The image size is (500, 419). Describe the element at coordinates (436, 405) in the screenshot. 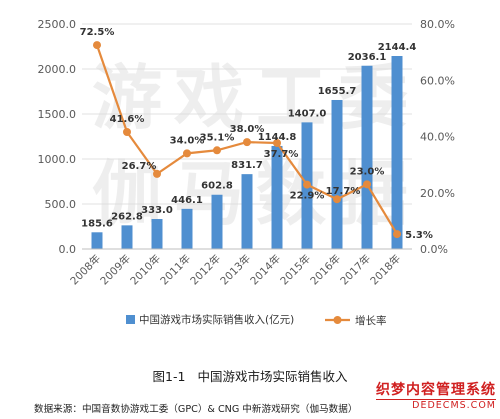

I see `stamp-url: DEDECMS.COM` at that location.